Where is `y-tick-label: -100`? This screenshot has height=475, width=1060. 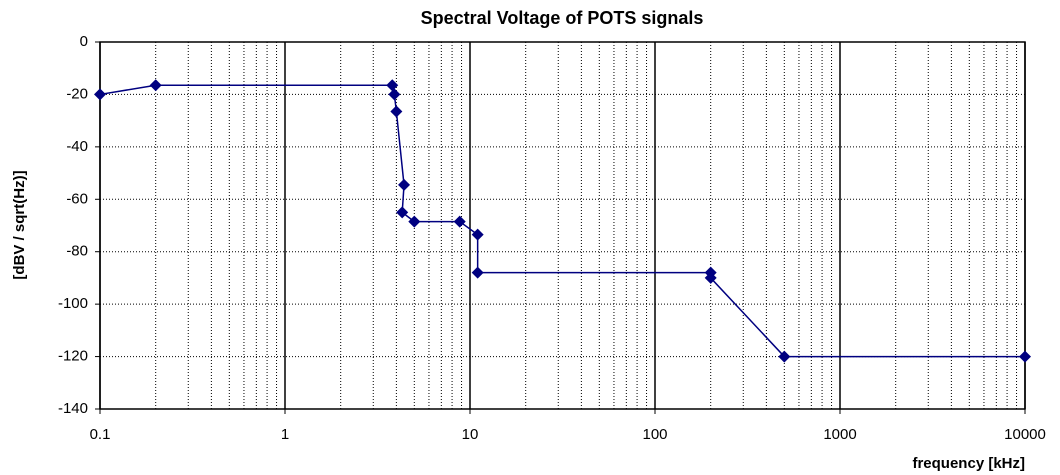 y-tick-label: -100 is located at coordinates (73, 303).